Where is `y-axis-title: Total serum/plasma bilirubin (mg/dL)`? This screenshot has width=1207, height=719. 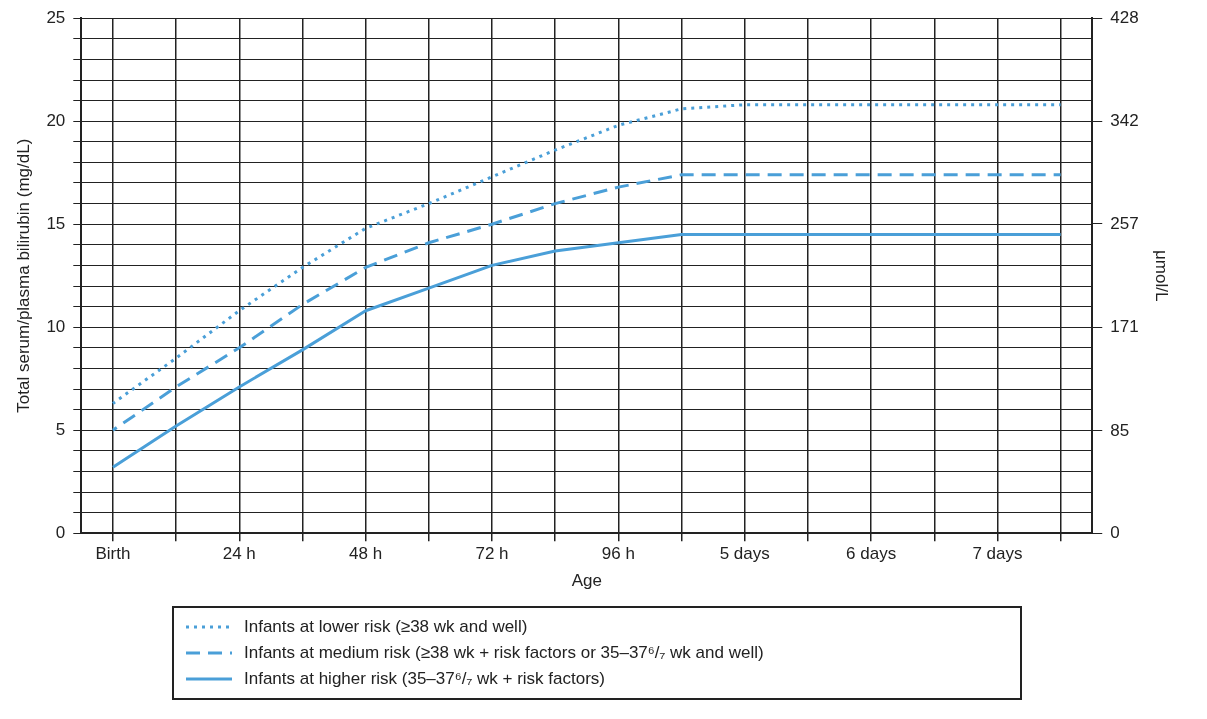
y-axis-title: Total serum/plasma bilirubin (mg/dL) is located at coordinates (23, 275).